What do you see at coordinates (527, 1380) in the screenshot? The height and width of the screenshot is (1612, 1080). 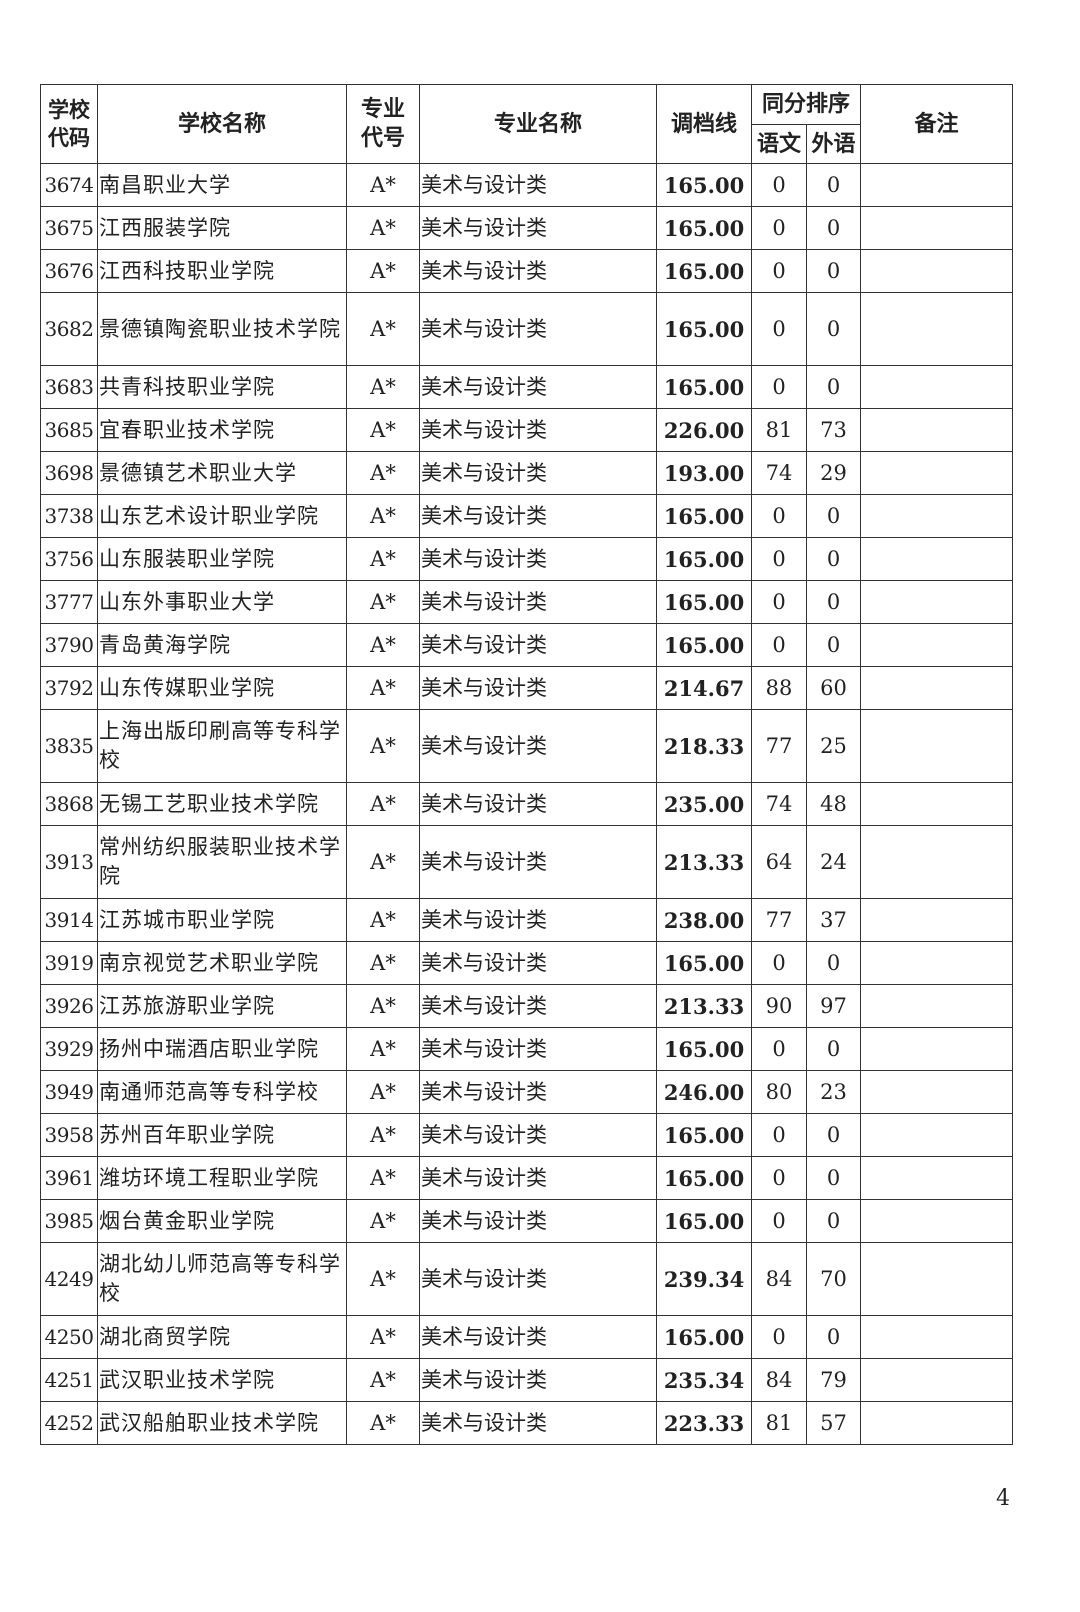 I see `table-row: 4251 武汉职业技术学院 A* 美术与设计类 235.34 84 79` at bounding box center [527, 1380].